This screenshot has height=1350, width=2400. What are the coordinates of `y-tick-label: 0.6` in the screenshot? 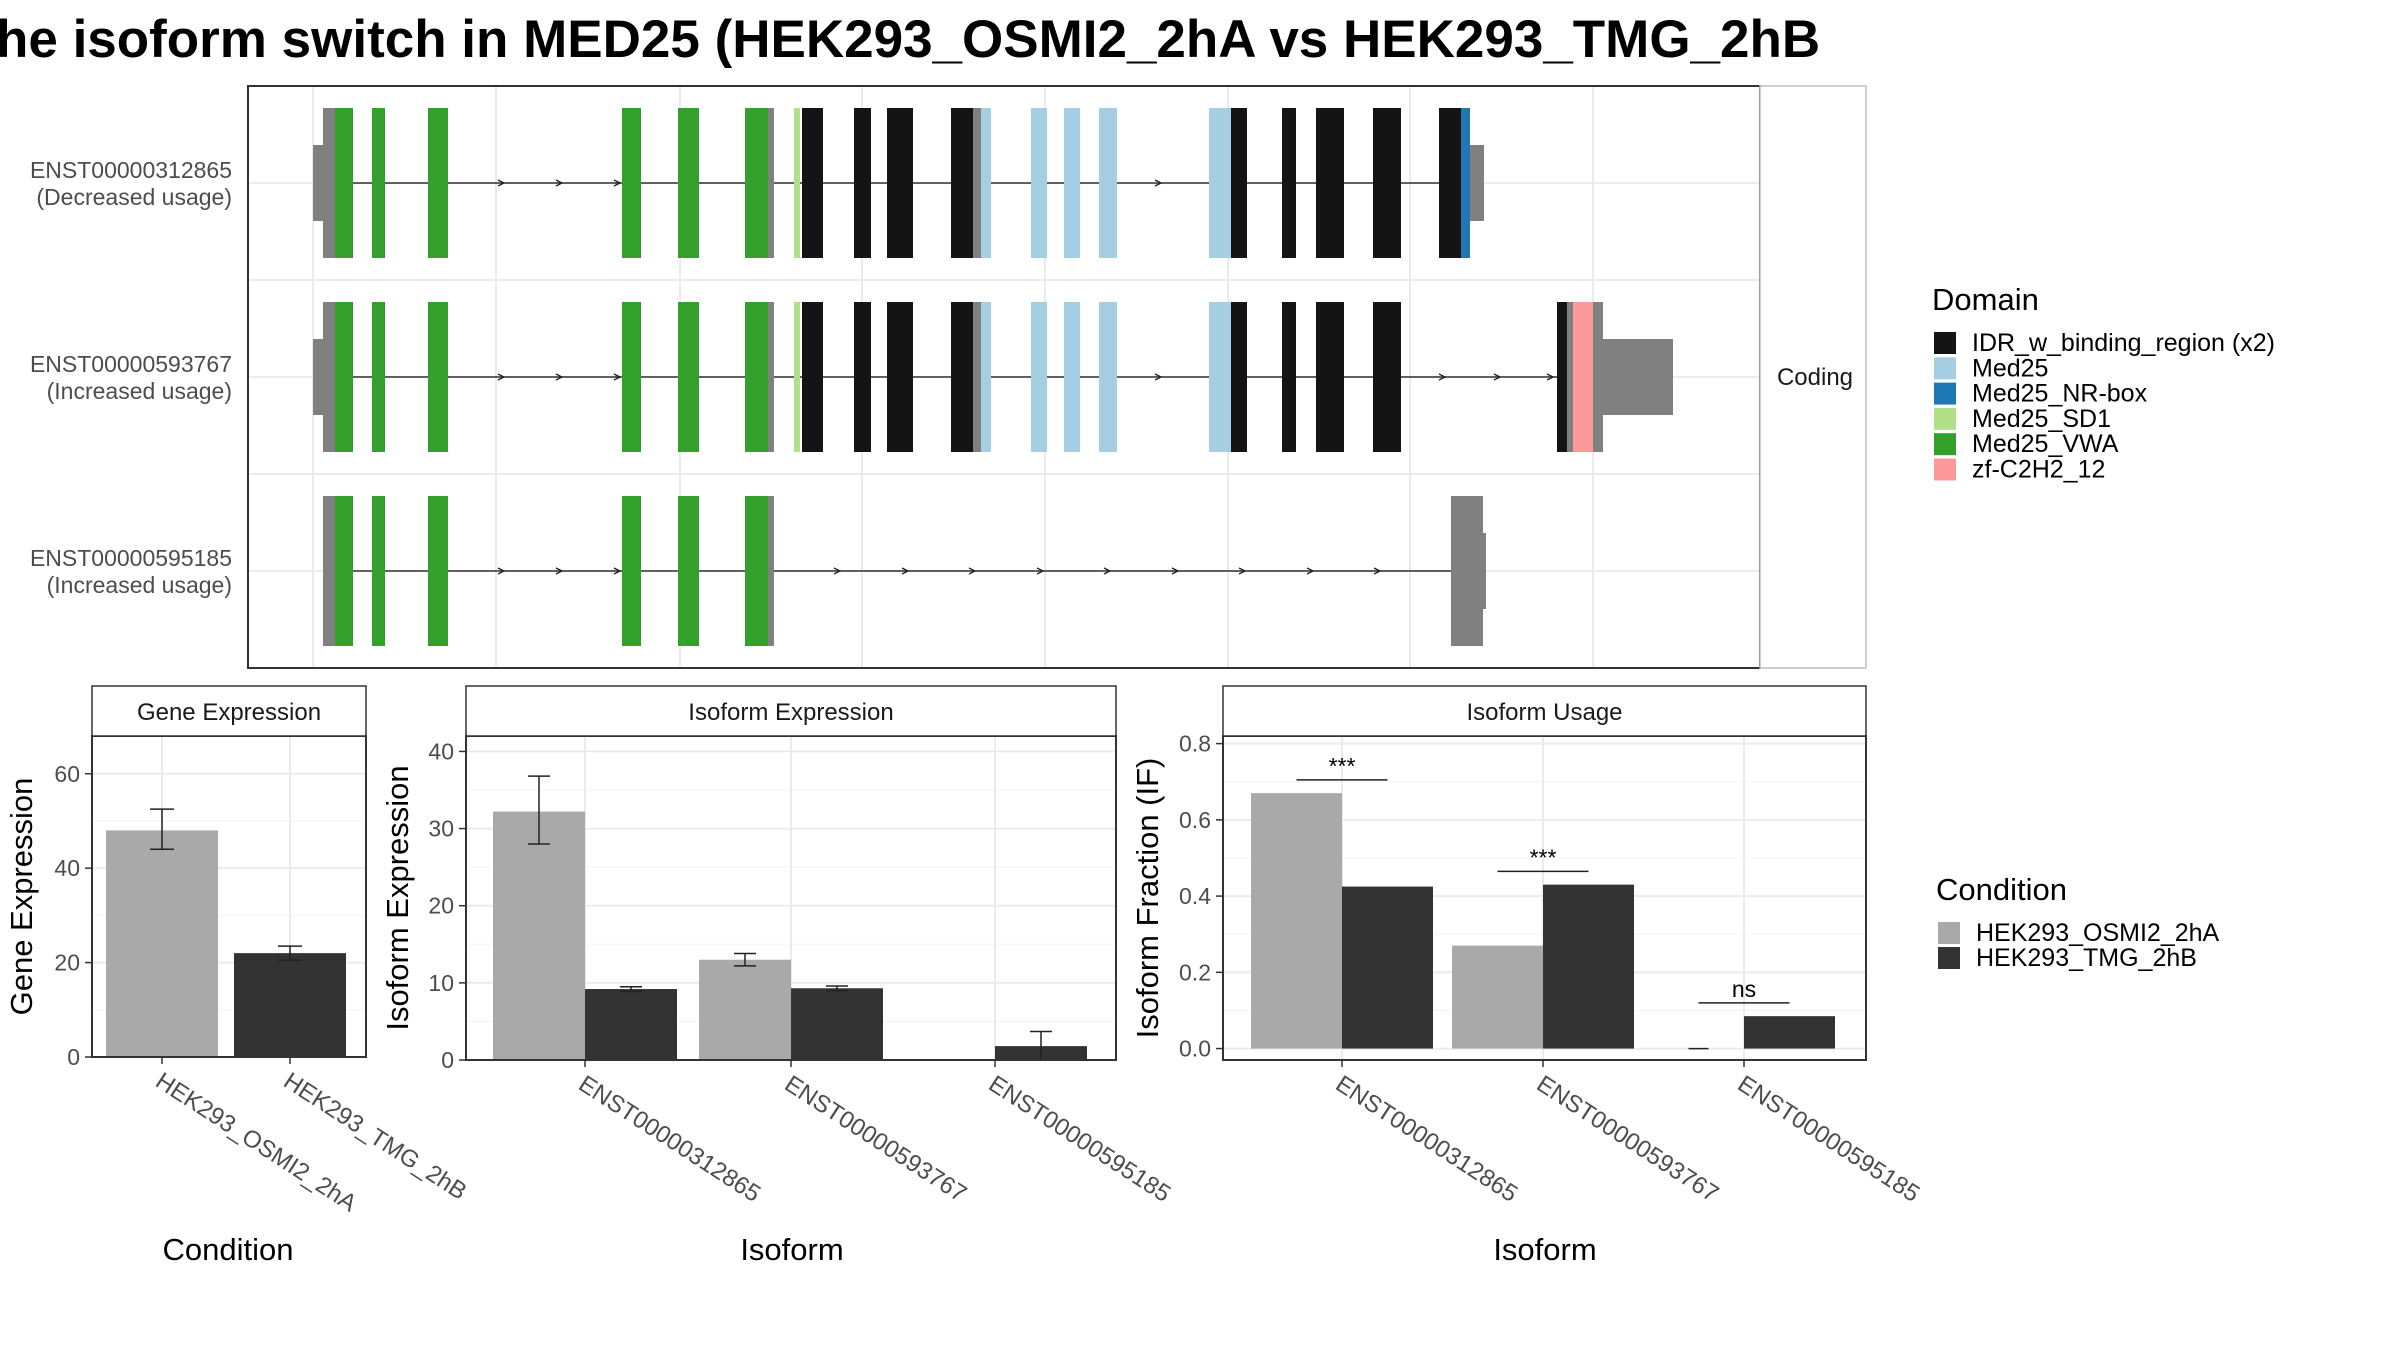 It's located at (1195, 820).